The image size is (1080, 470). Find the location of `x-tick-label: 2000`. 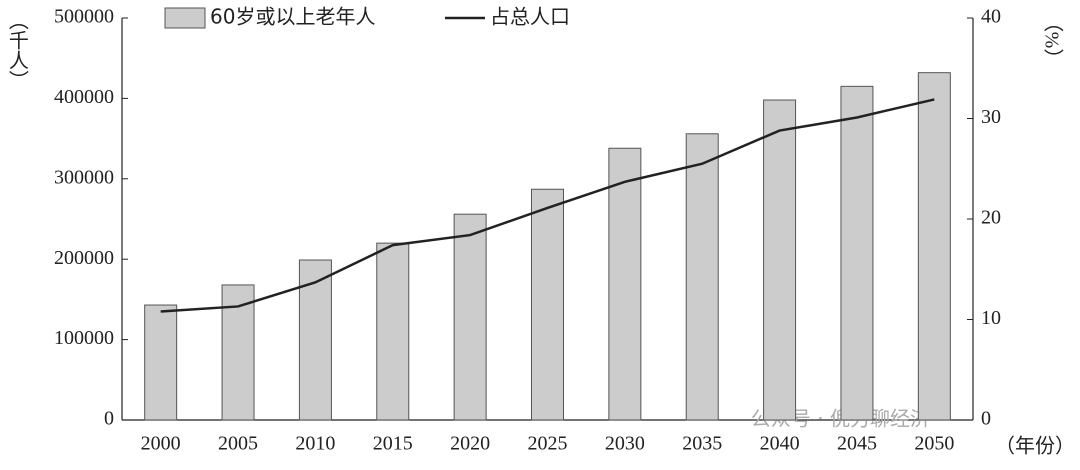

x-tick-label: 2000 is located at coordinates (161, 444).